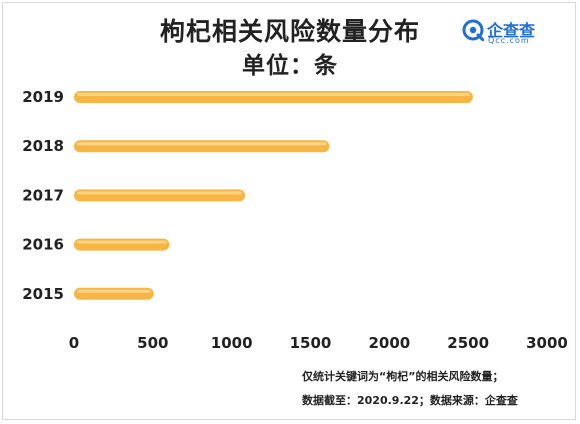 This screenshot has height=424, width=580. What do you see at coordinates (547, 343) in the screenshot?
I see `x-tick-3000: 3000` at bounding box center [547, 343].